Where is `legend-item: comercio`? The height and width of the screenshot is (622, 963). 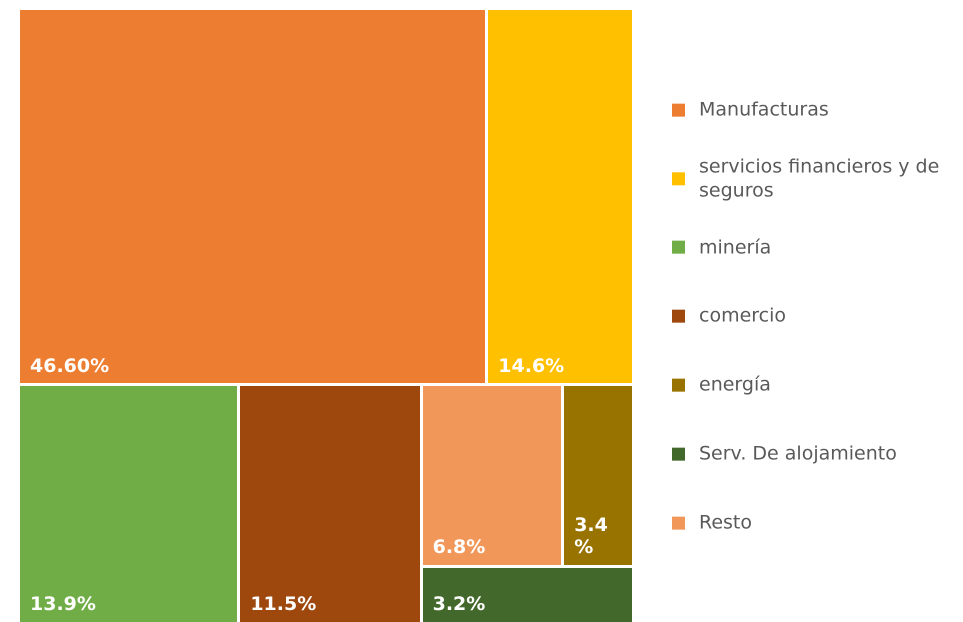
legend-item: comercio is located at coordinates (817, 316).